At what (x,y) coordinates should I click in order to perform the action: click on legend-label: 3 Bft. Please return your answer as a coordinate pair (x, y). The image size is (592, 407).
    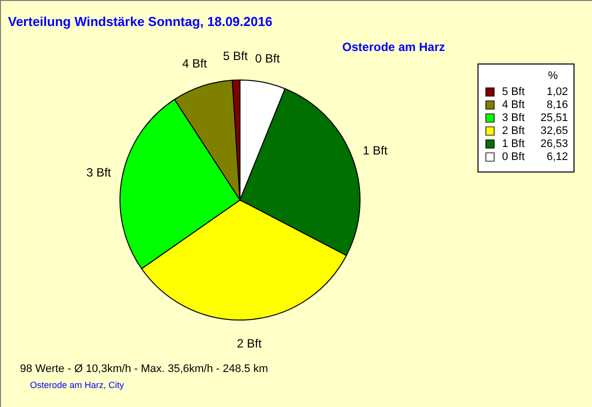
    Looking at the image, I should click on (513, 118).